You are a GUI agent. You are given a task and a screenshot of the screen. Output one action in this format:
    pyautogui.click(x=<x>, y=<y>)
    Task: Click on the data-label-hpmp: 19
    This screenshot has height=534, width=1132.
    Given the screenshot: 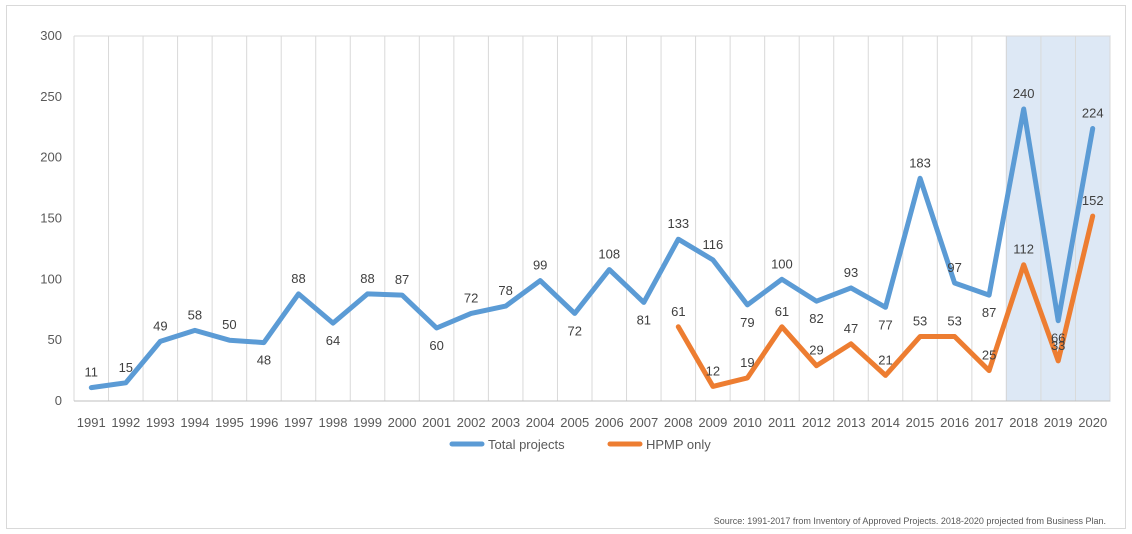 What is the action you would take?
    pyautogui.click(x=747, y=362)
    